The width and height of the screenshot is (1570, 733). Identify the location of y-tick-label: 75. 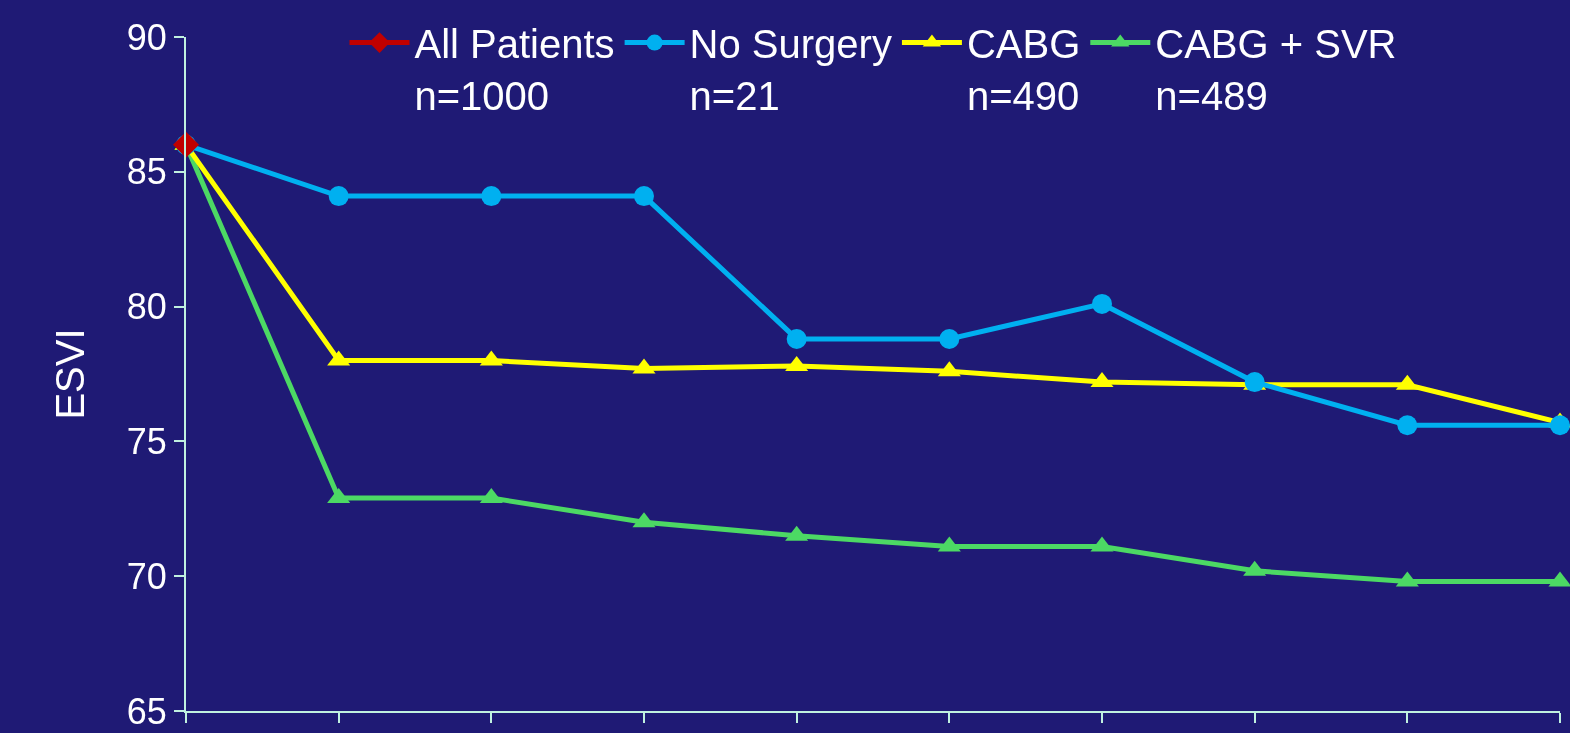
(146, 441).